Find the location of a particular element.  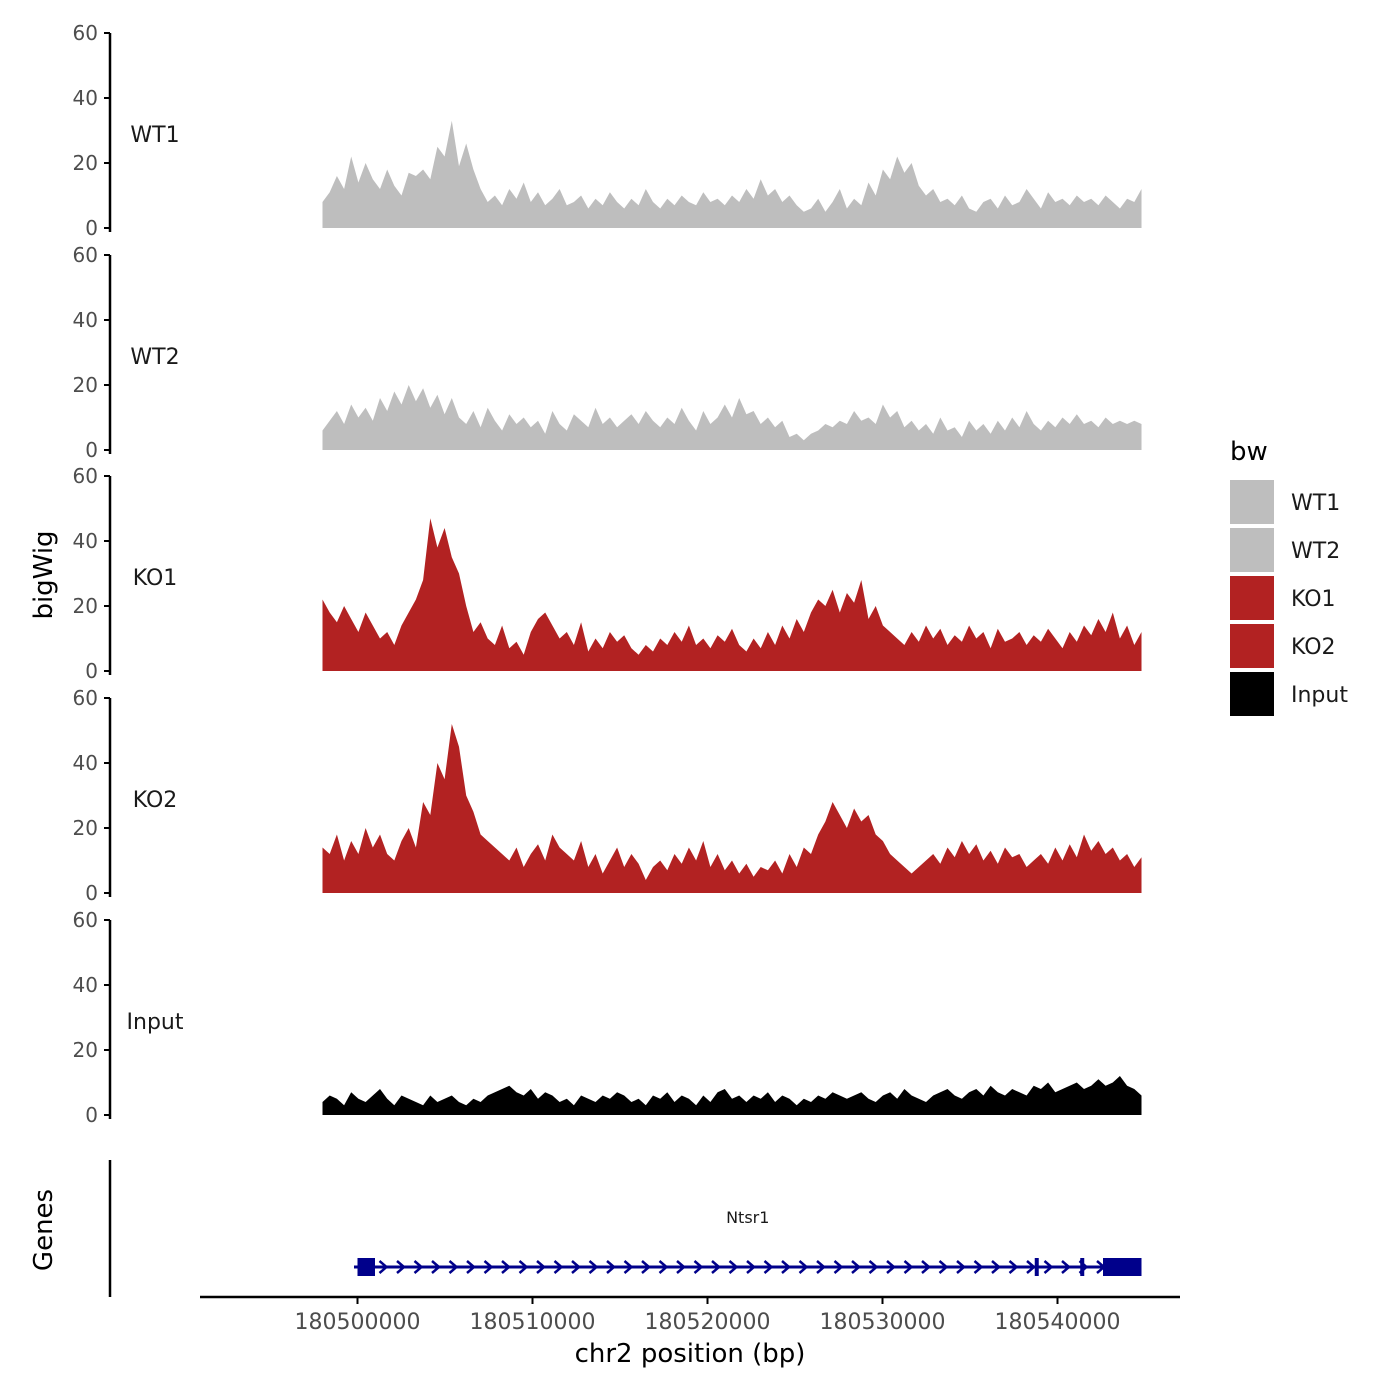

track-ko1: 0 20 40 60 KO1 is located at coordinates (607, 573).